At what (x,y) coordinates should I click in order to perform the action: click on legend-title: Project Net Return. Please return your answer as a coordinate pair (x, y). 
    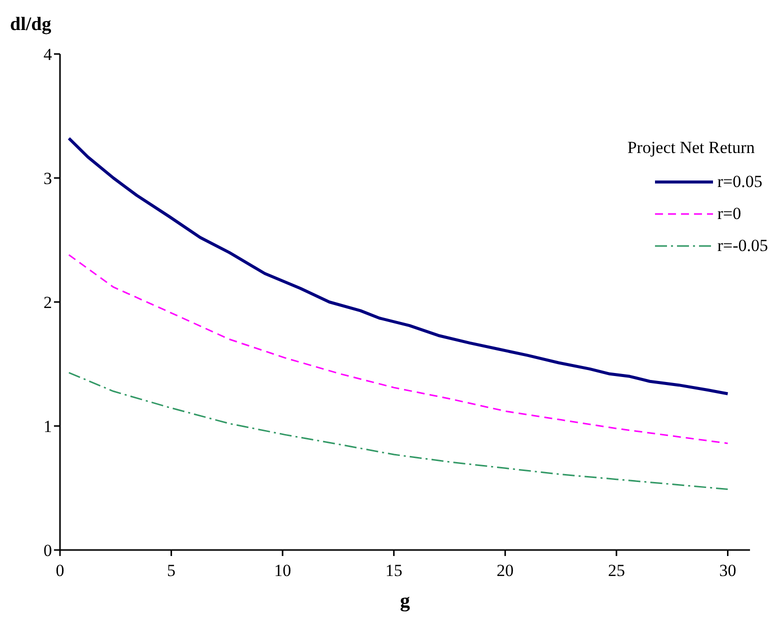
    Looking at the image, I should click on (691, 148).